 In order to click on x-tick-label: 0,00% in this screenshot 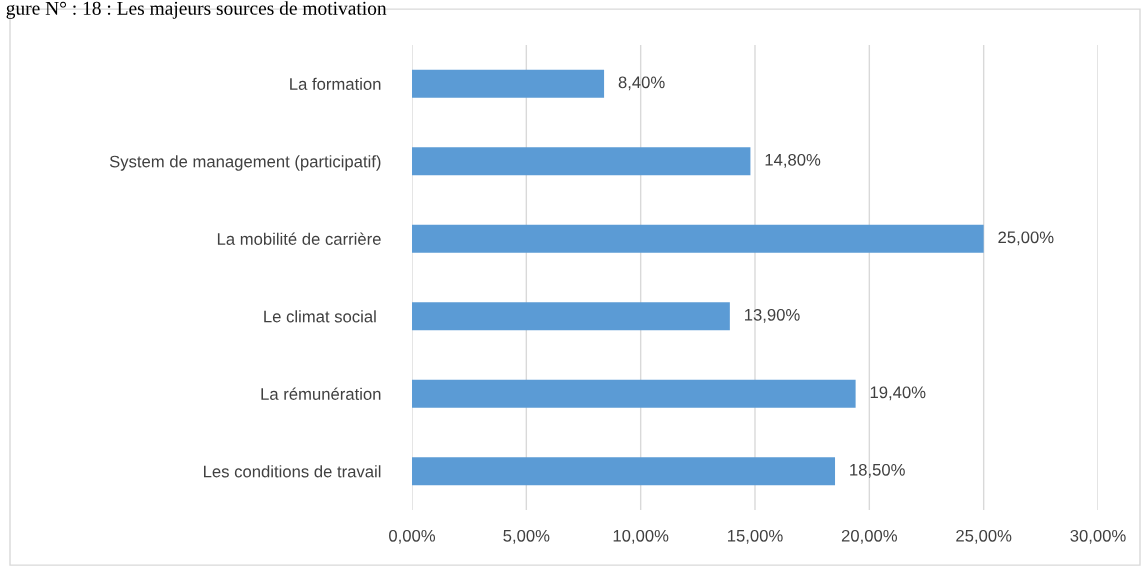, I will do `click(412, 536)`.